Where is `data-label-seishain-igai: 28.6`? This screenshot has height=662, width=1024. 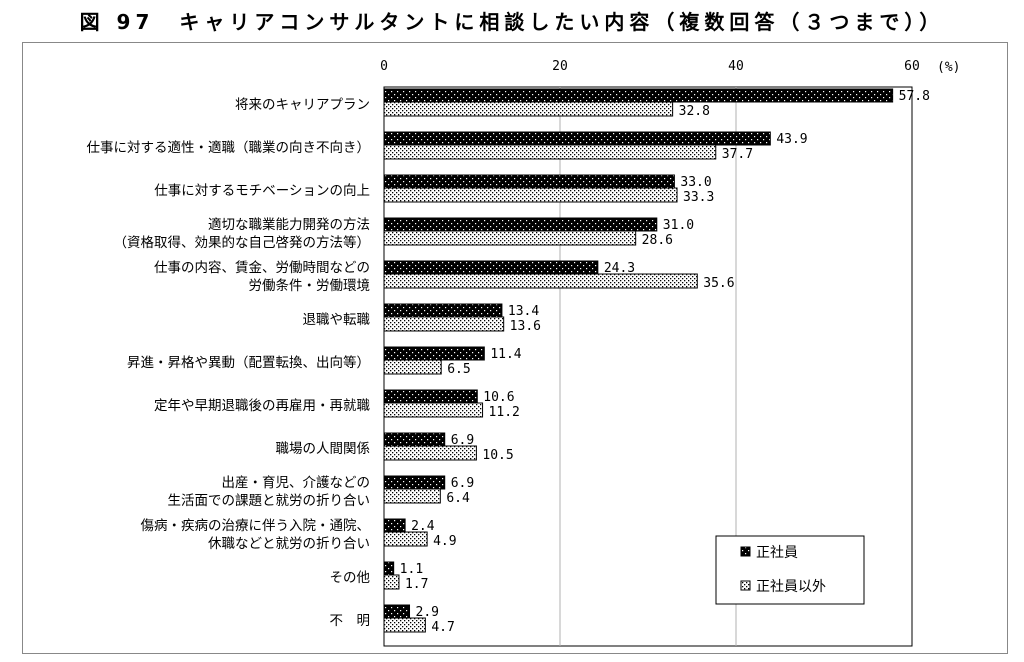
data-label-seishain-igai: 28.6 is located at coordinates (657, 240).